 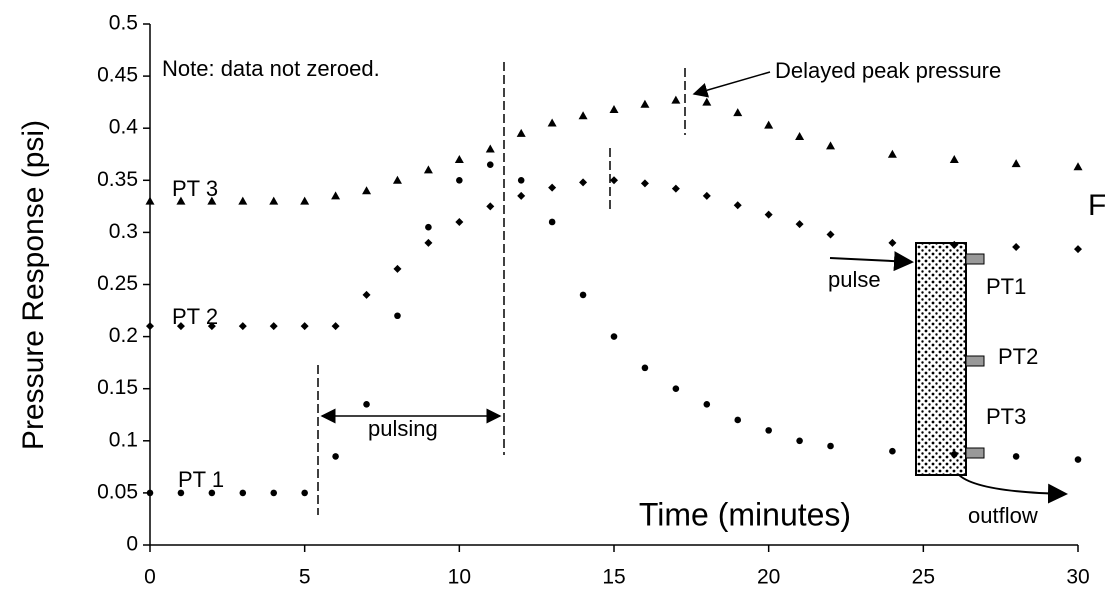 What do you see at coordinates (1006, 416) in the screenshot?
I see `annotation: PT3` at bounding box center [1006, 416].